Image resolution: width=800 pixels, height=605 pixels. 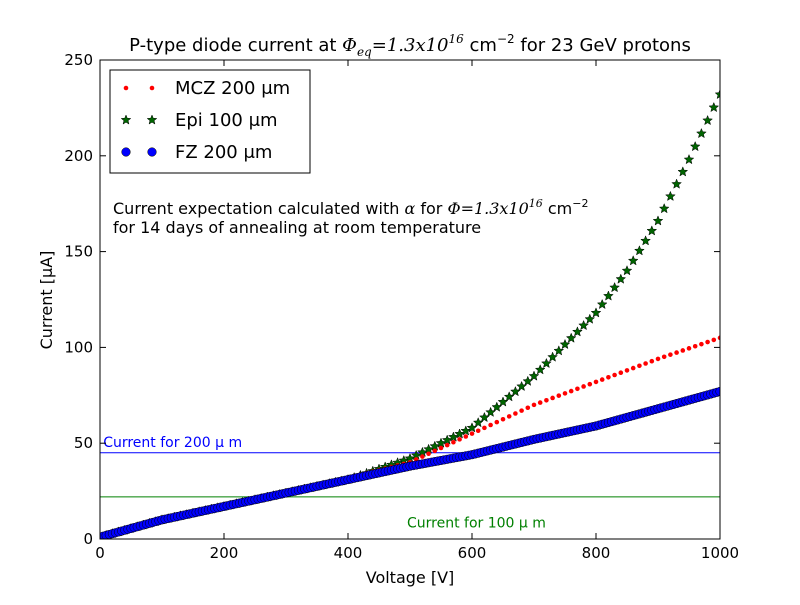 What do you see at coordinates (78, 252) in the screenshot?
I see `y-tick-label: 150` at bounding box center [78, 252].